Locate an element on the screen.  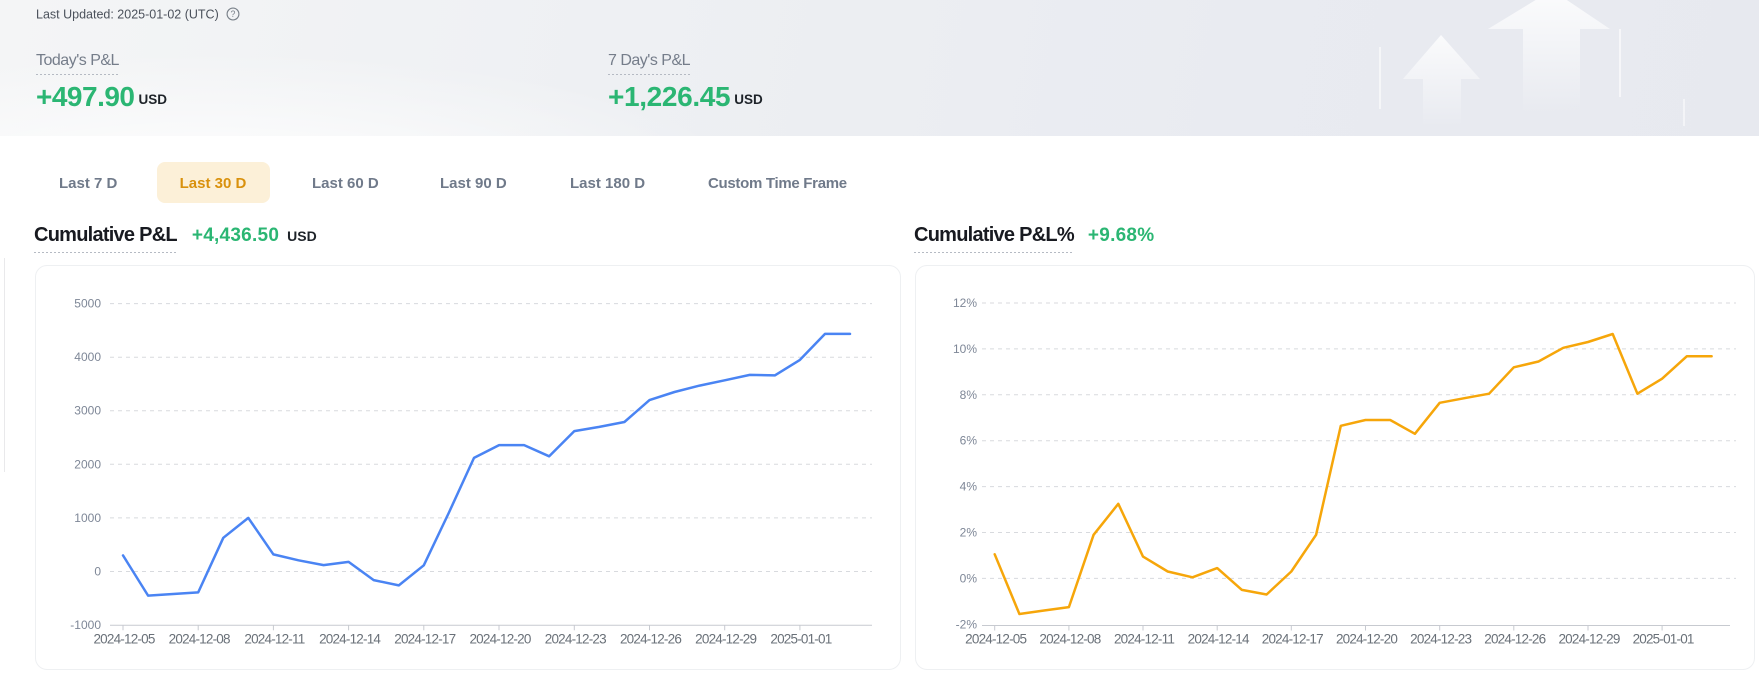
svg-text: 4% is located at coordinates (969, 487).